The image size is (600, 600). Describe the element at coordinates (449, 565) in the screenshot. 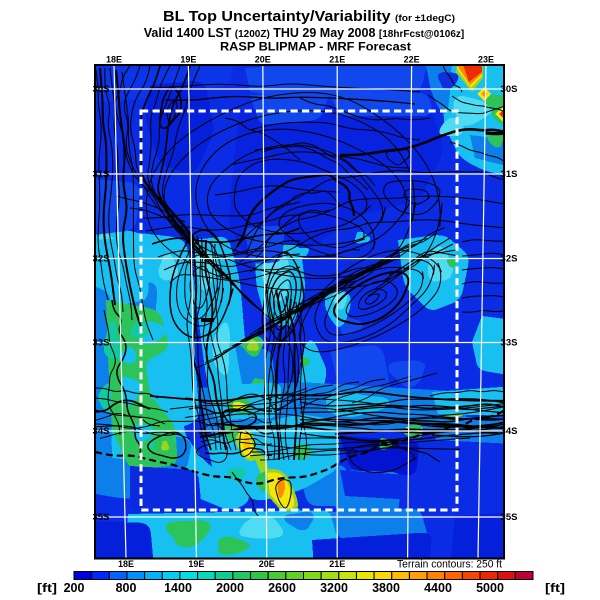

I see `svg-text: Terrain contours: 250 ft` at that location.